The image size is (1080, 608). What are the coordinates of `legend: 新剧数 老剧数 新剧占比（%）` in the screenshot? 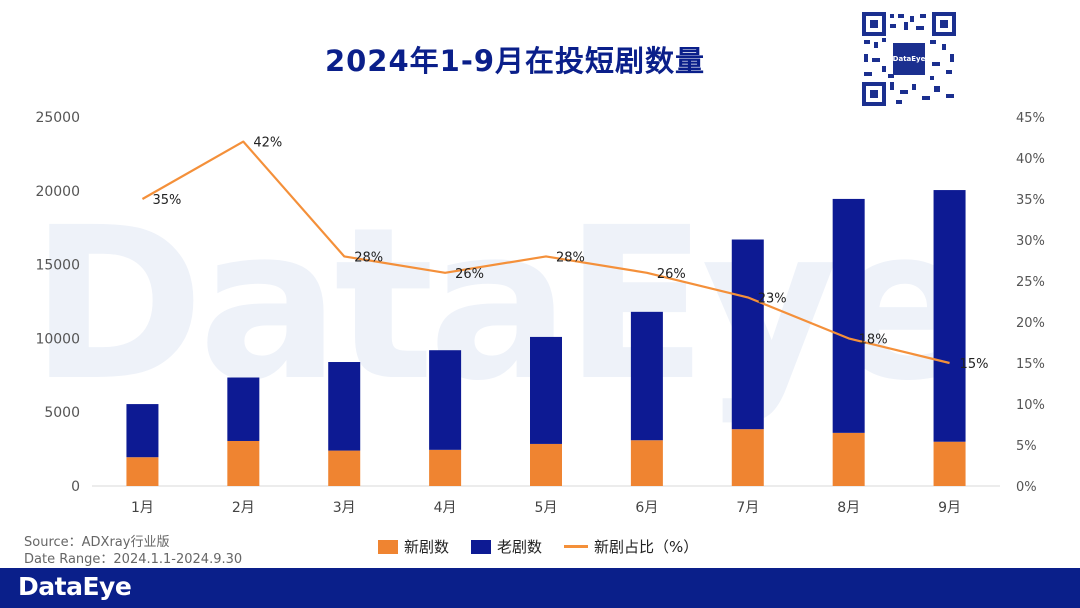 It's located at (549, 546).